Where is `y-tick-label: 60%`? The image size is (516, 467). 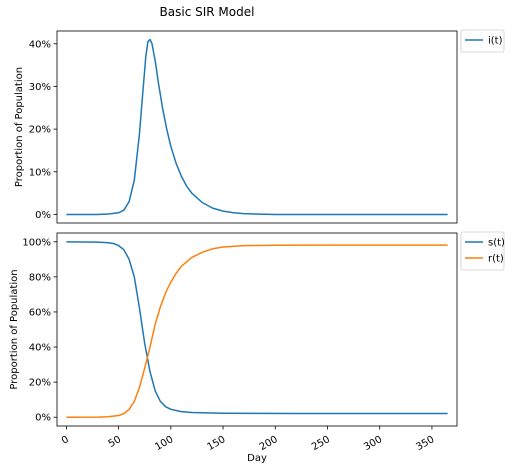
y-tick-label: 60% is located at coordinates (40, 312).